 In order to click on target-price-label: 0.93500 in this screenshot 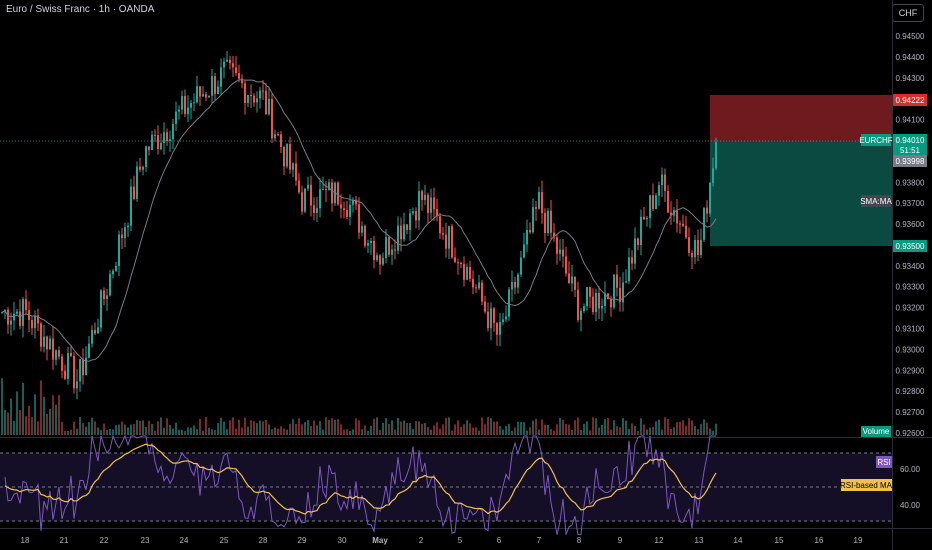, I will do `click(910, 246)`.